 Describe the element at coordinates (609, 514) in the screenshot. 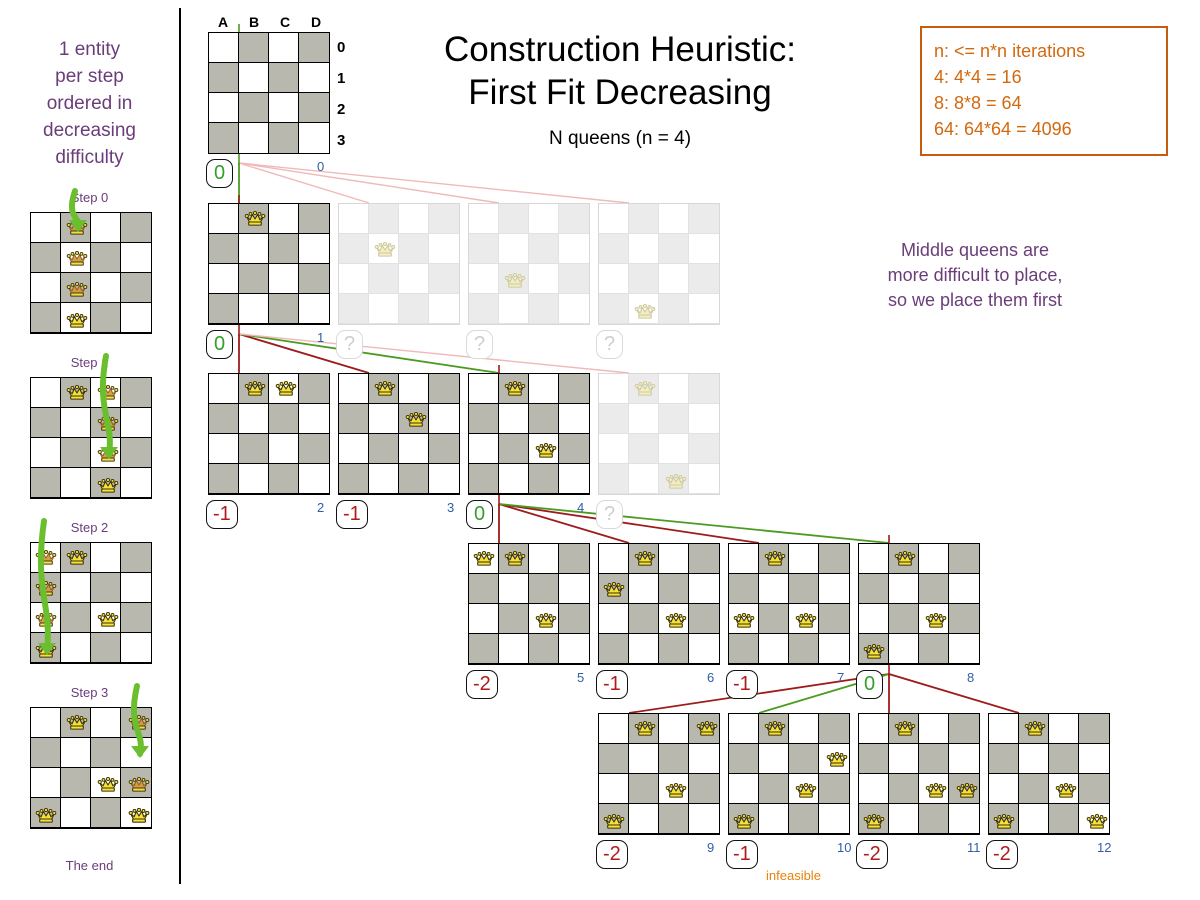

I see `node-score-4a: ?` at that location.